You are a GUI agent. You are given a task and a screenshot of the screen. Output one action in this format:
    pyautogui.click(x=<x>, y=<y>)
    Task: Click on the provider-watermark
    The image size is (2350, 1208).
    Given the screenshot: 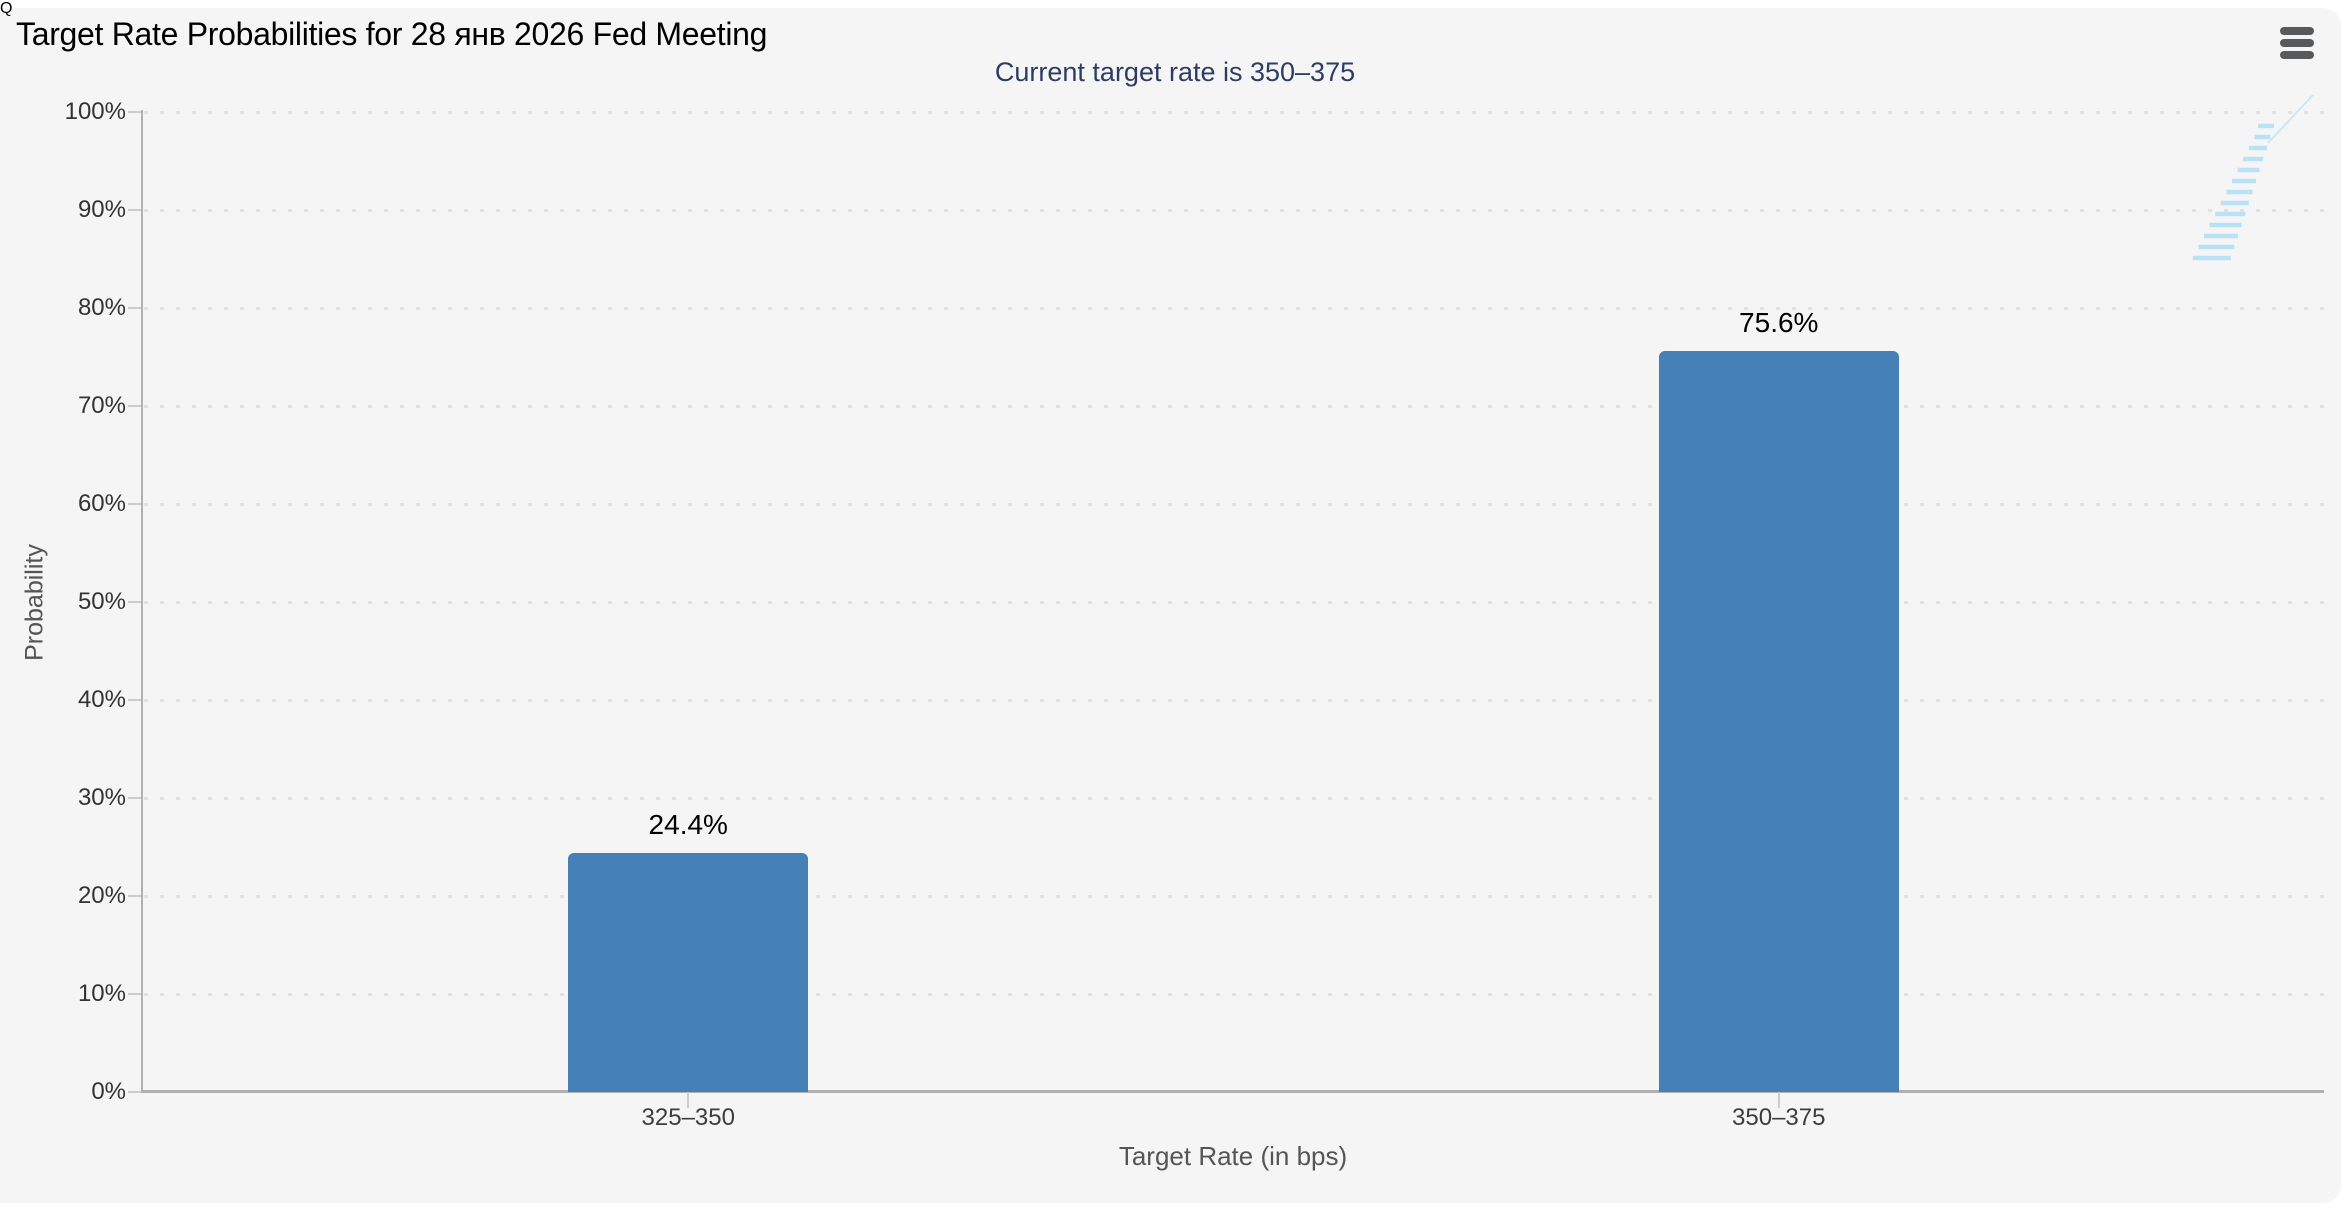 What is the action you would take?
    pyautogui.click(x=2260, y=184)
    